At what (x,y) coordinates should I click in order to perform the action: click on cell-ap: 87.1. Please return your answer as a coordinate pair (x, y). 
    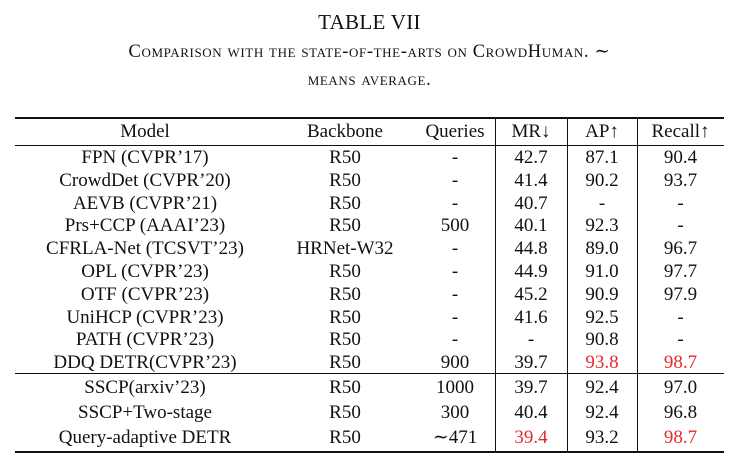
    Looking at the image, I should click on (602, 157).